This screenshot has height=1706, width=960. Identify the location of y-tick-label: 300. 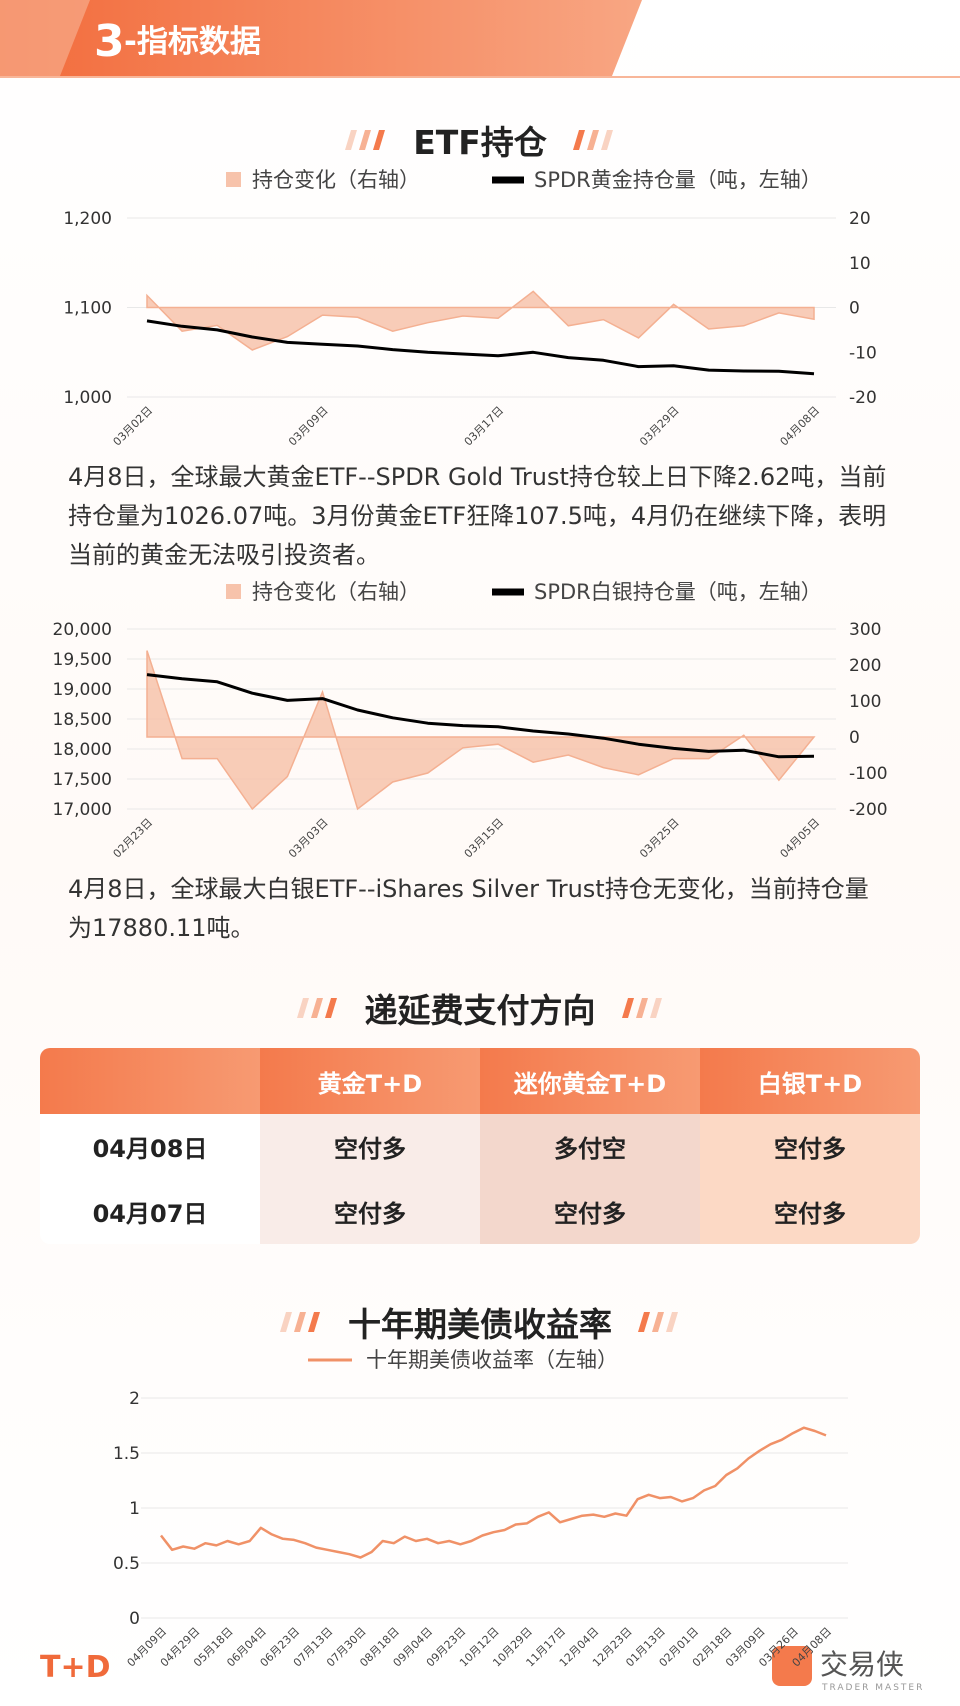
(865, 630).